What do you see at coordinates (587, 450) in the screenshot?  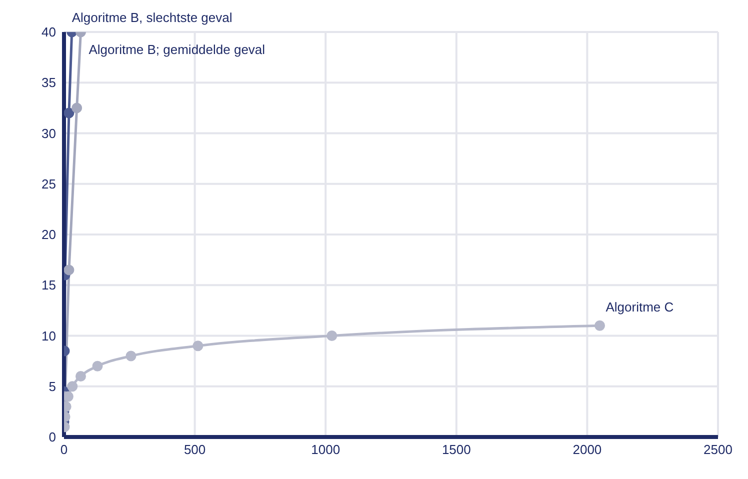 I see `x-tick-label: 2000` at bounding box center [587, 450].